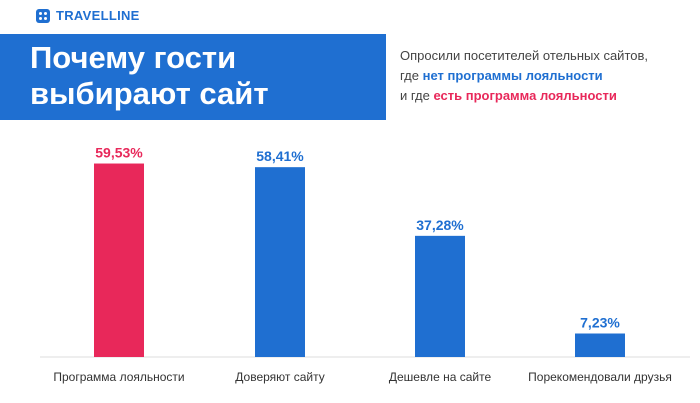 This screenshot has width=700, height=403. Describe the element at coordinates (118, 377) in the screenshot. I see `category-label-1: Программа лояльности` at that location.